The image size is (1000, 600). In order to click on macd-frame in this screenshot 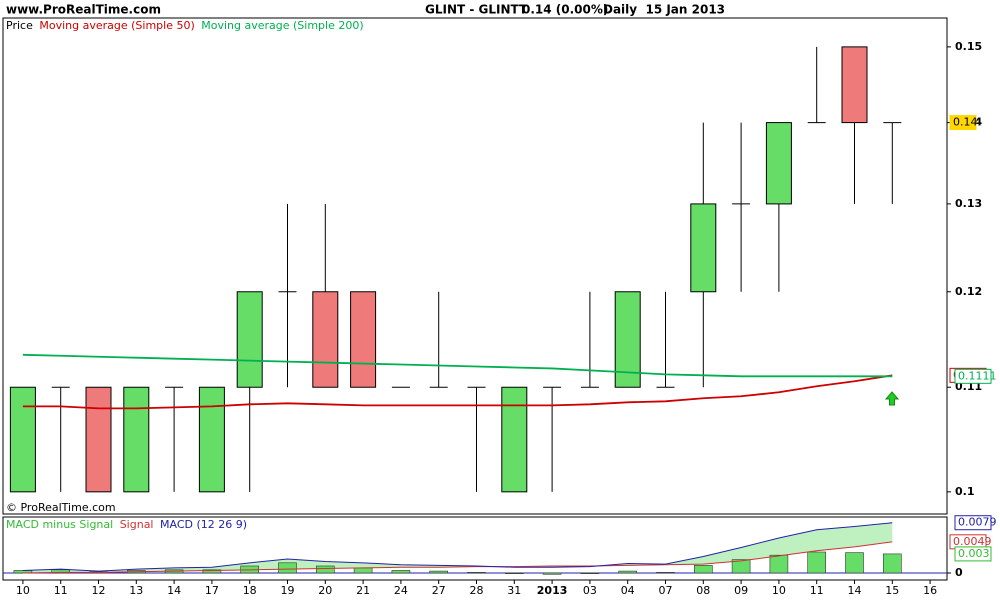, I will do `click(475, 548)`.